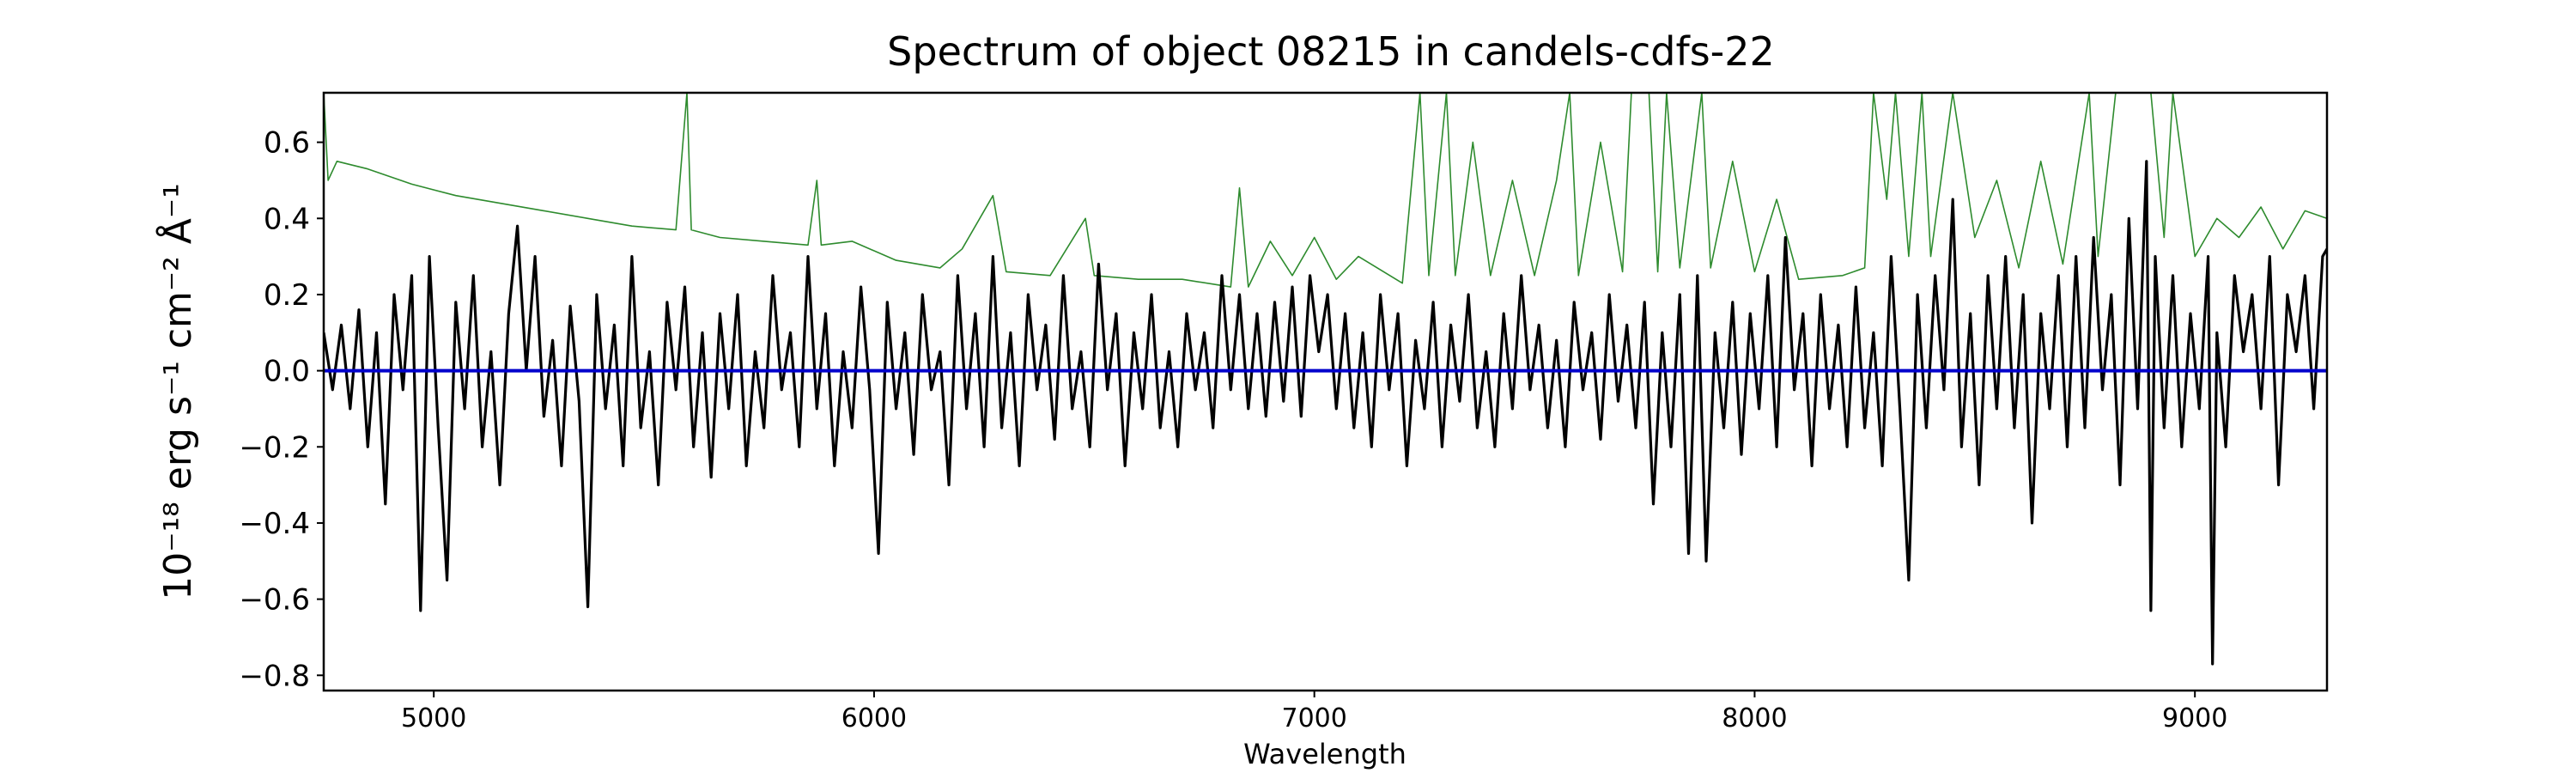 The height and width of the screenshot is (773, 2576). Describe the element at coordinates (274, 676) in the screenshot. I see `y-tick-label: −0.8` at that location.